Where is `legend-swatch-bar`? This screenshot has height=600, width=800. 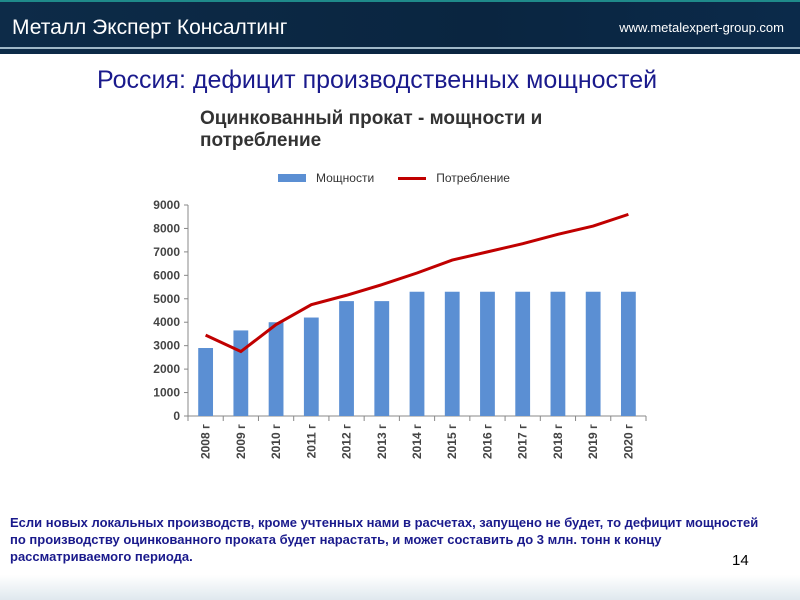 legend-swatch-bar is located at coordinates (292, 178).